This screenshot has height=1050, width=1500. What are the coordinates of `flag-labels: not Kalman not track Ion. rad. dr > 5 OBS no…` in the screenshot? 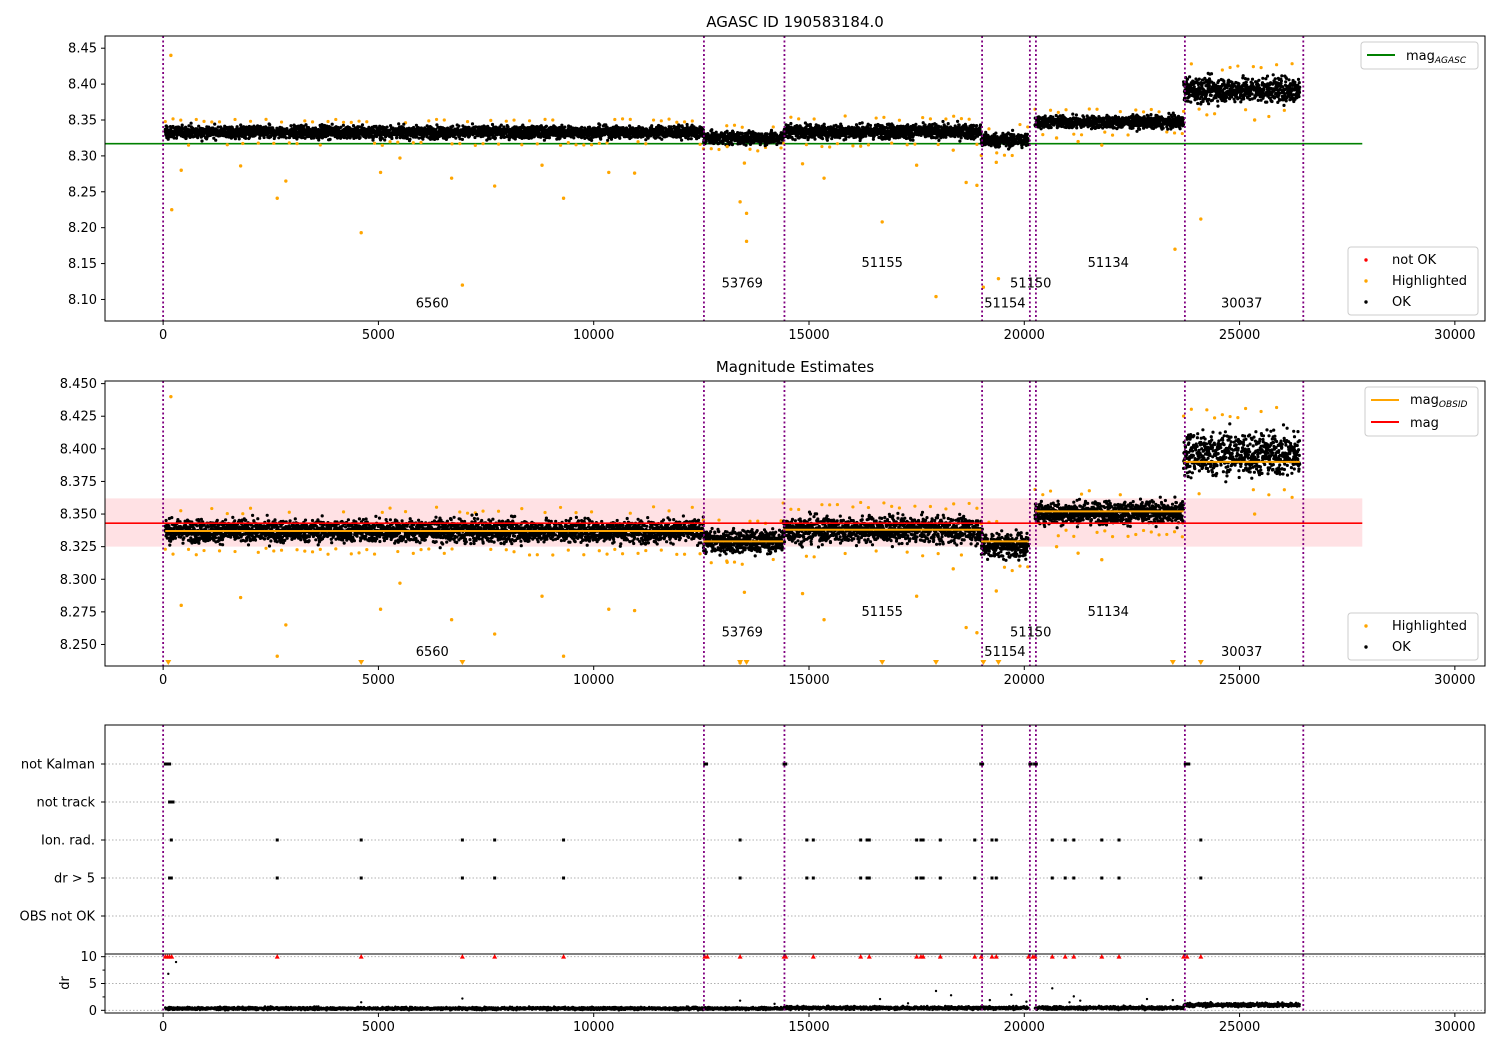 It's located at (62, 841).